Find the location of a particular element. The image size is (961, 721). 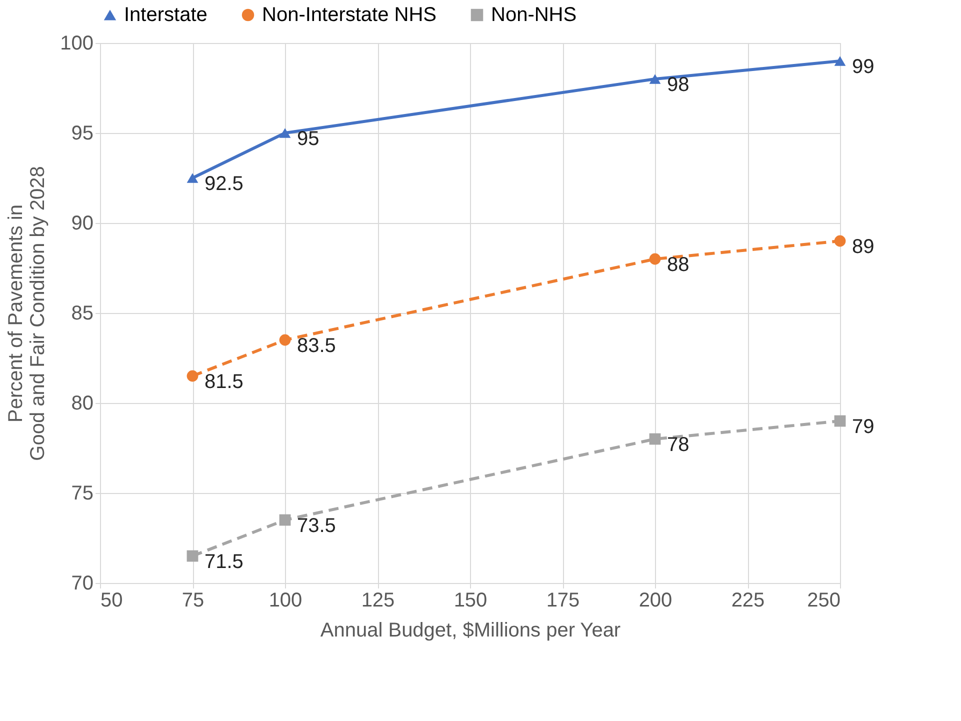

data-label: 78 is located at coordinates (678, 445).